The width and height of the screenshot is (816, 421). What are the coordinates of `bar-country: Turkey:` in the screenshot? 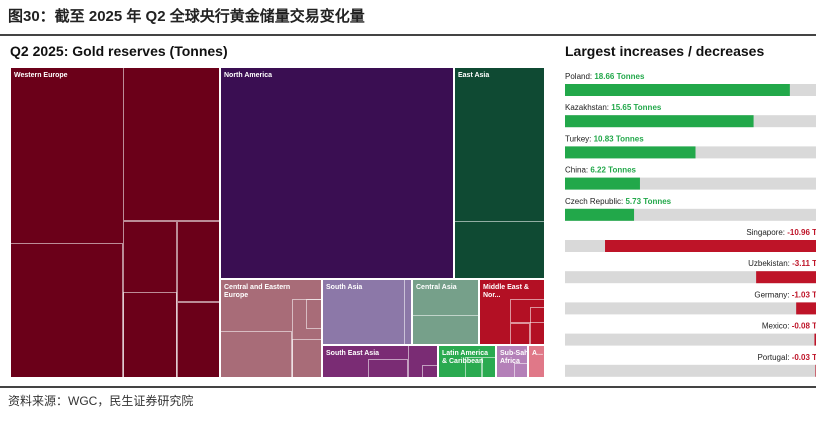 It's located at (579, 138).